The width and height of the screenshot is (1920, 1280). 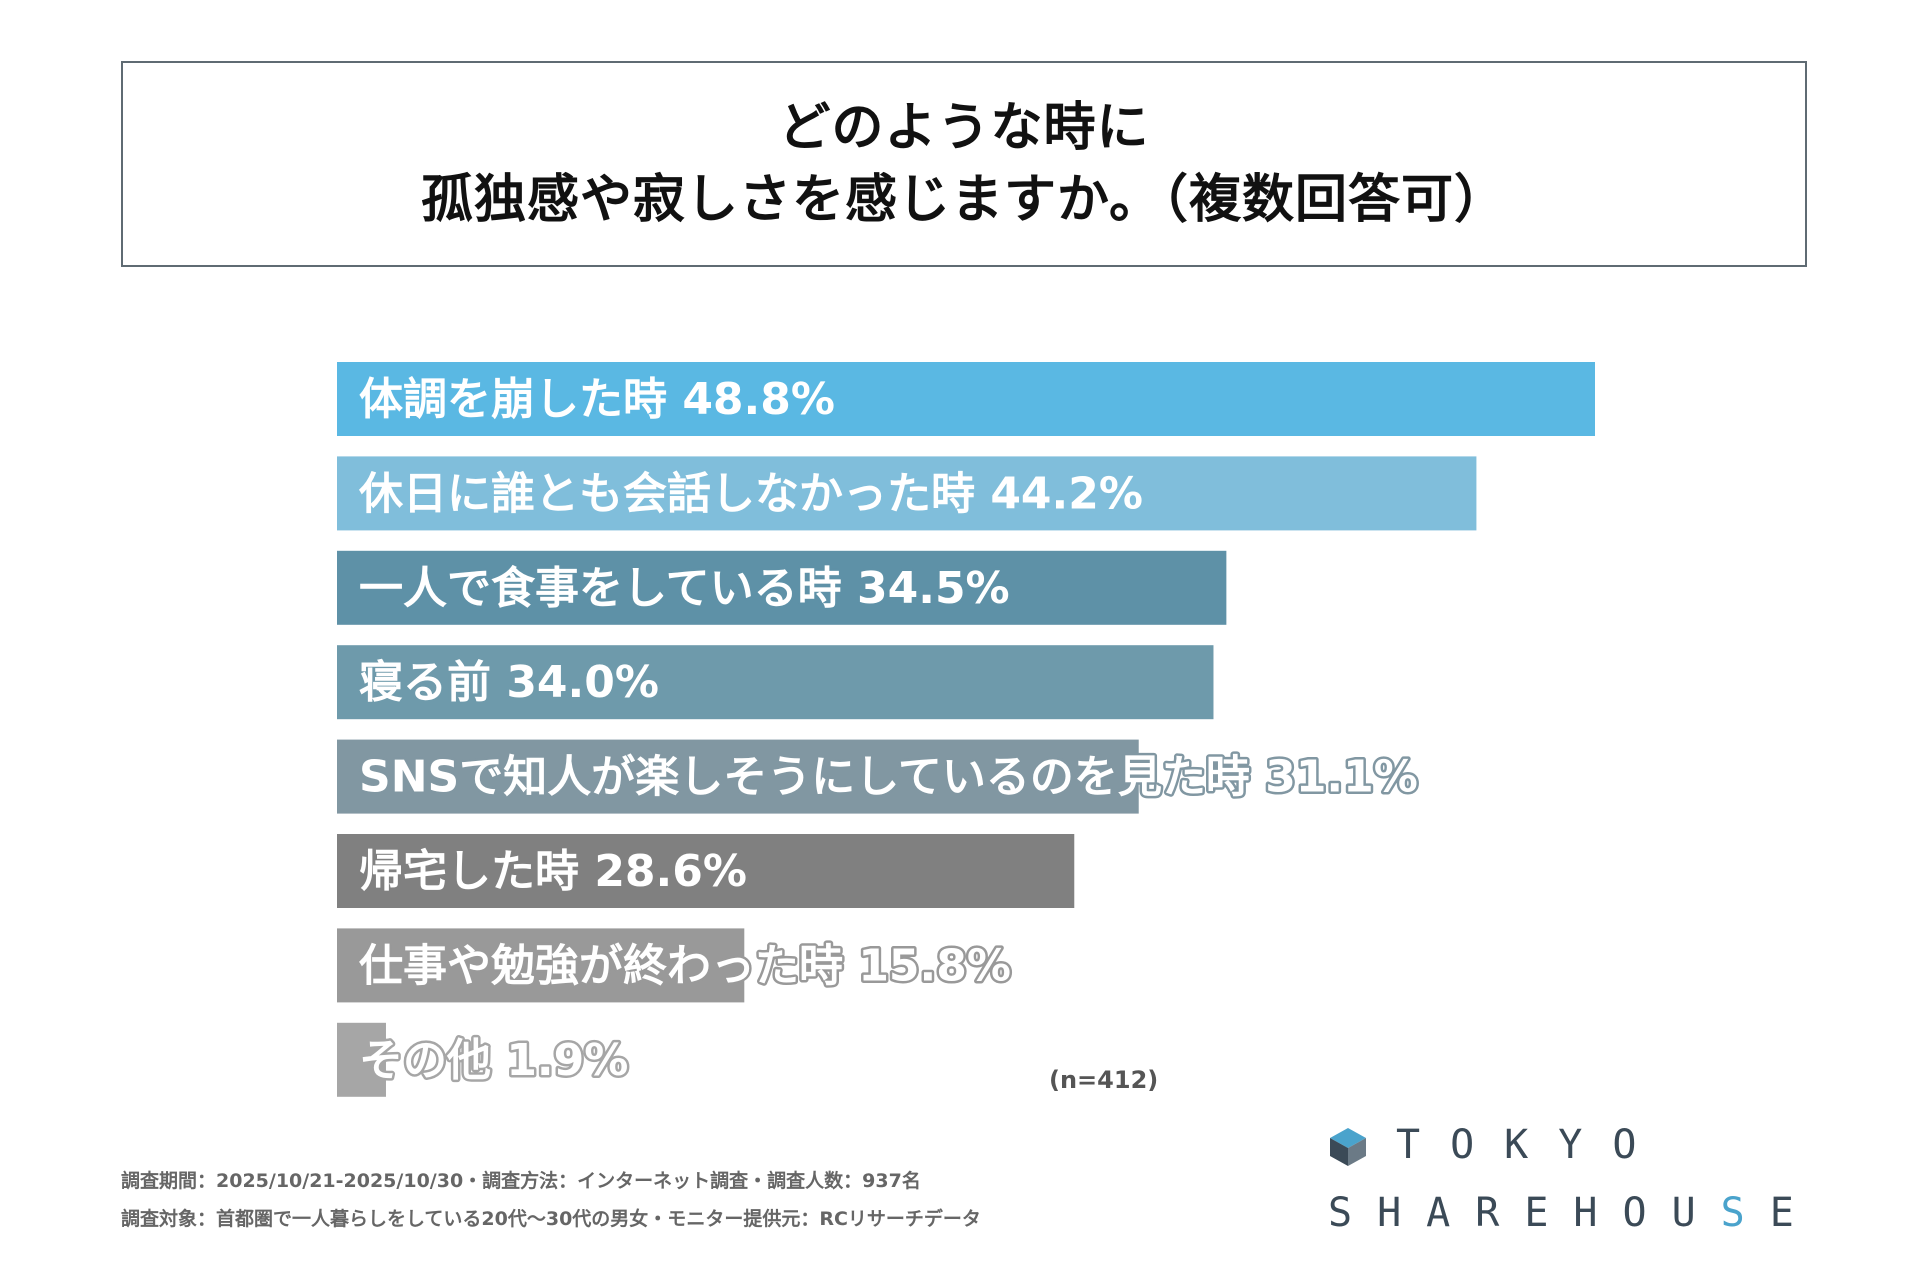 I want to click on bar-label-5: SNSで知人が楽しそうにしているのを見た時 31.1%, so click(x=888, y=777).